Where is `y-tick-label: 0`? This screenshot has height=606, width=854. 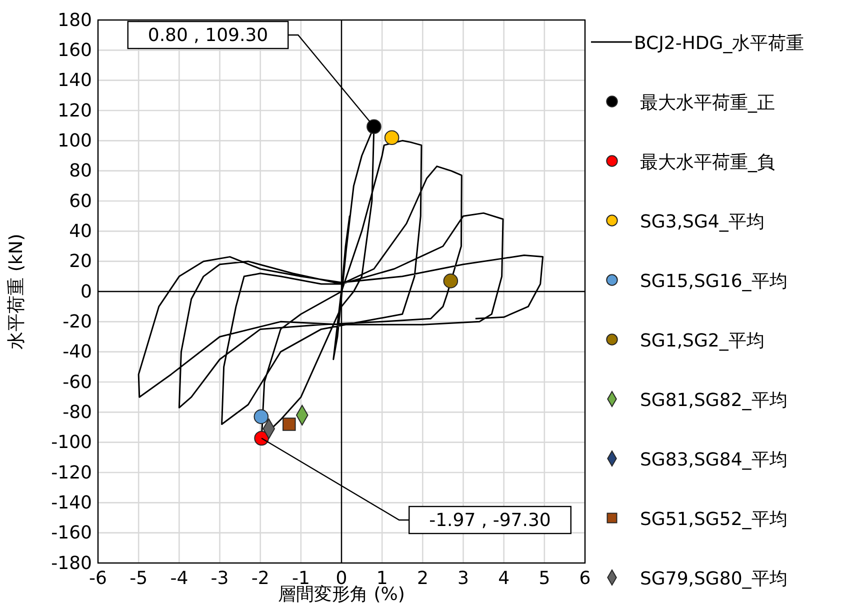
y-tick-label: 0 is located at coordinates (86, 291).